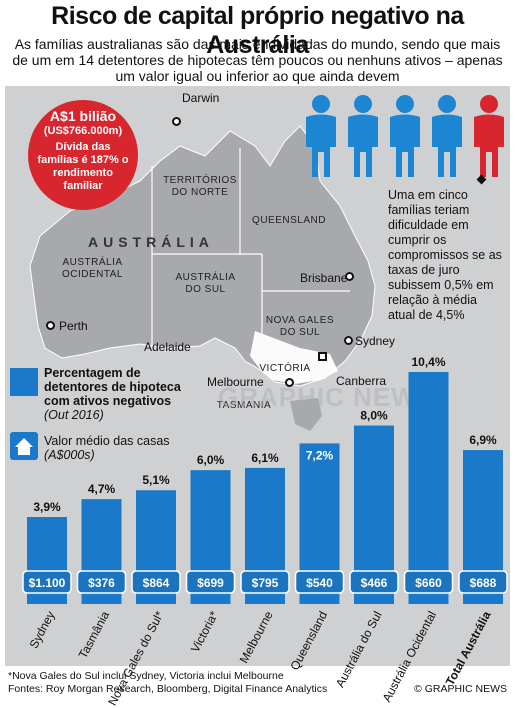  I want to click on bar-value-label-7: 10,4%, so click(428, 362).